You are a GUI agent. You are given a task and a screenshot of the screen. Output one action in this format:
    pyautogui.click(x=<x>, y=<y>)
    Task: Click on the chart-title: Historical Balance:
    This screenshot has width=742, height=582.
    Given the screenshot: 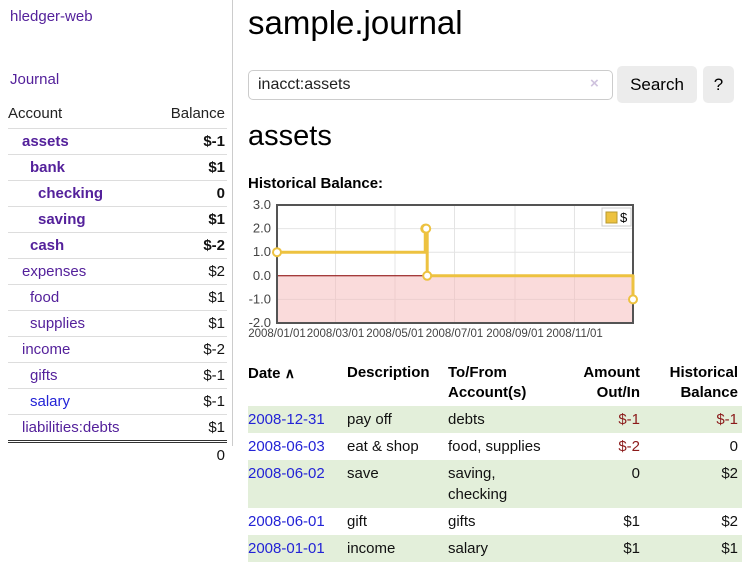 What is the action you would take?
    pyautogui.click(x=316, y=183)
    